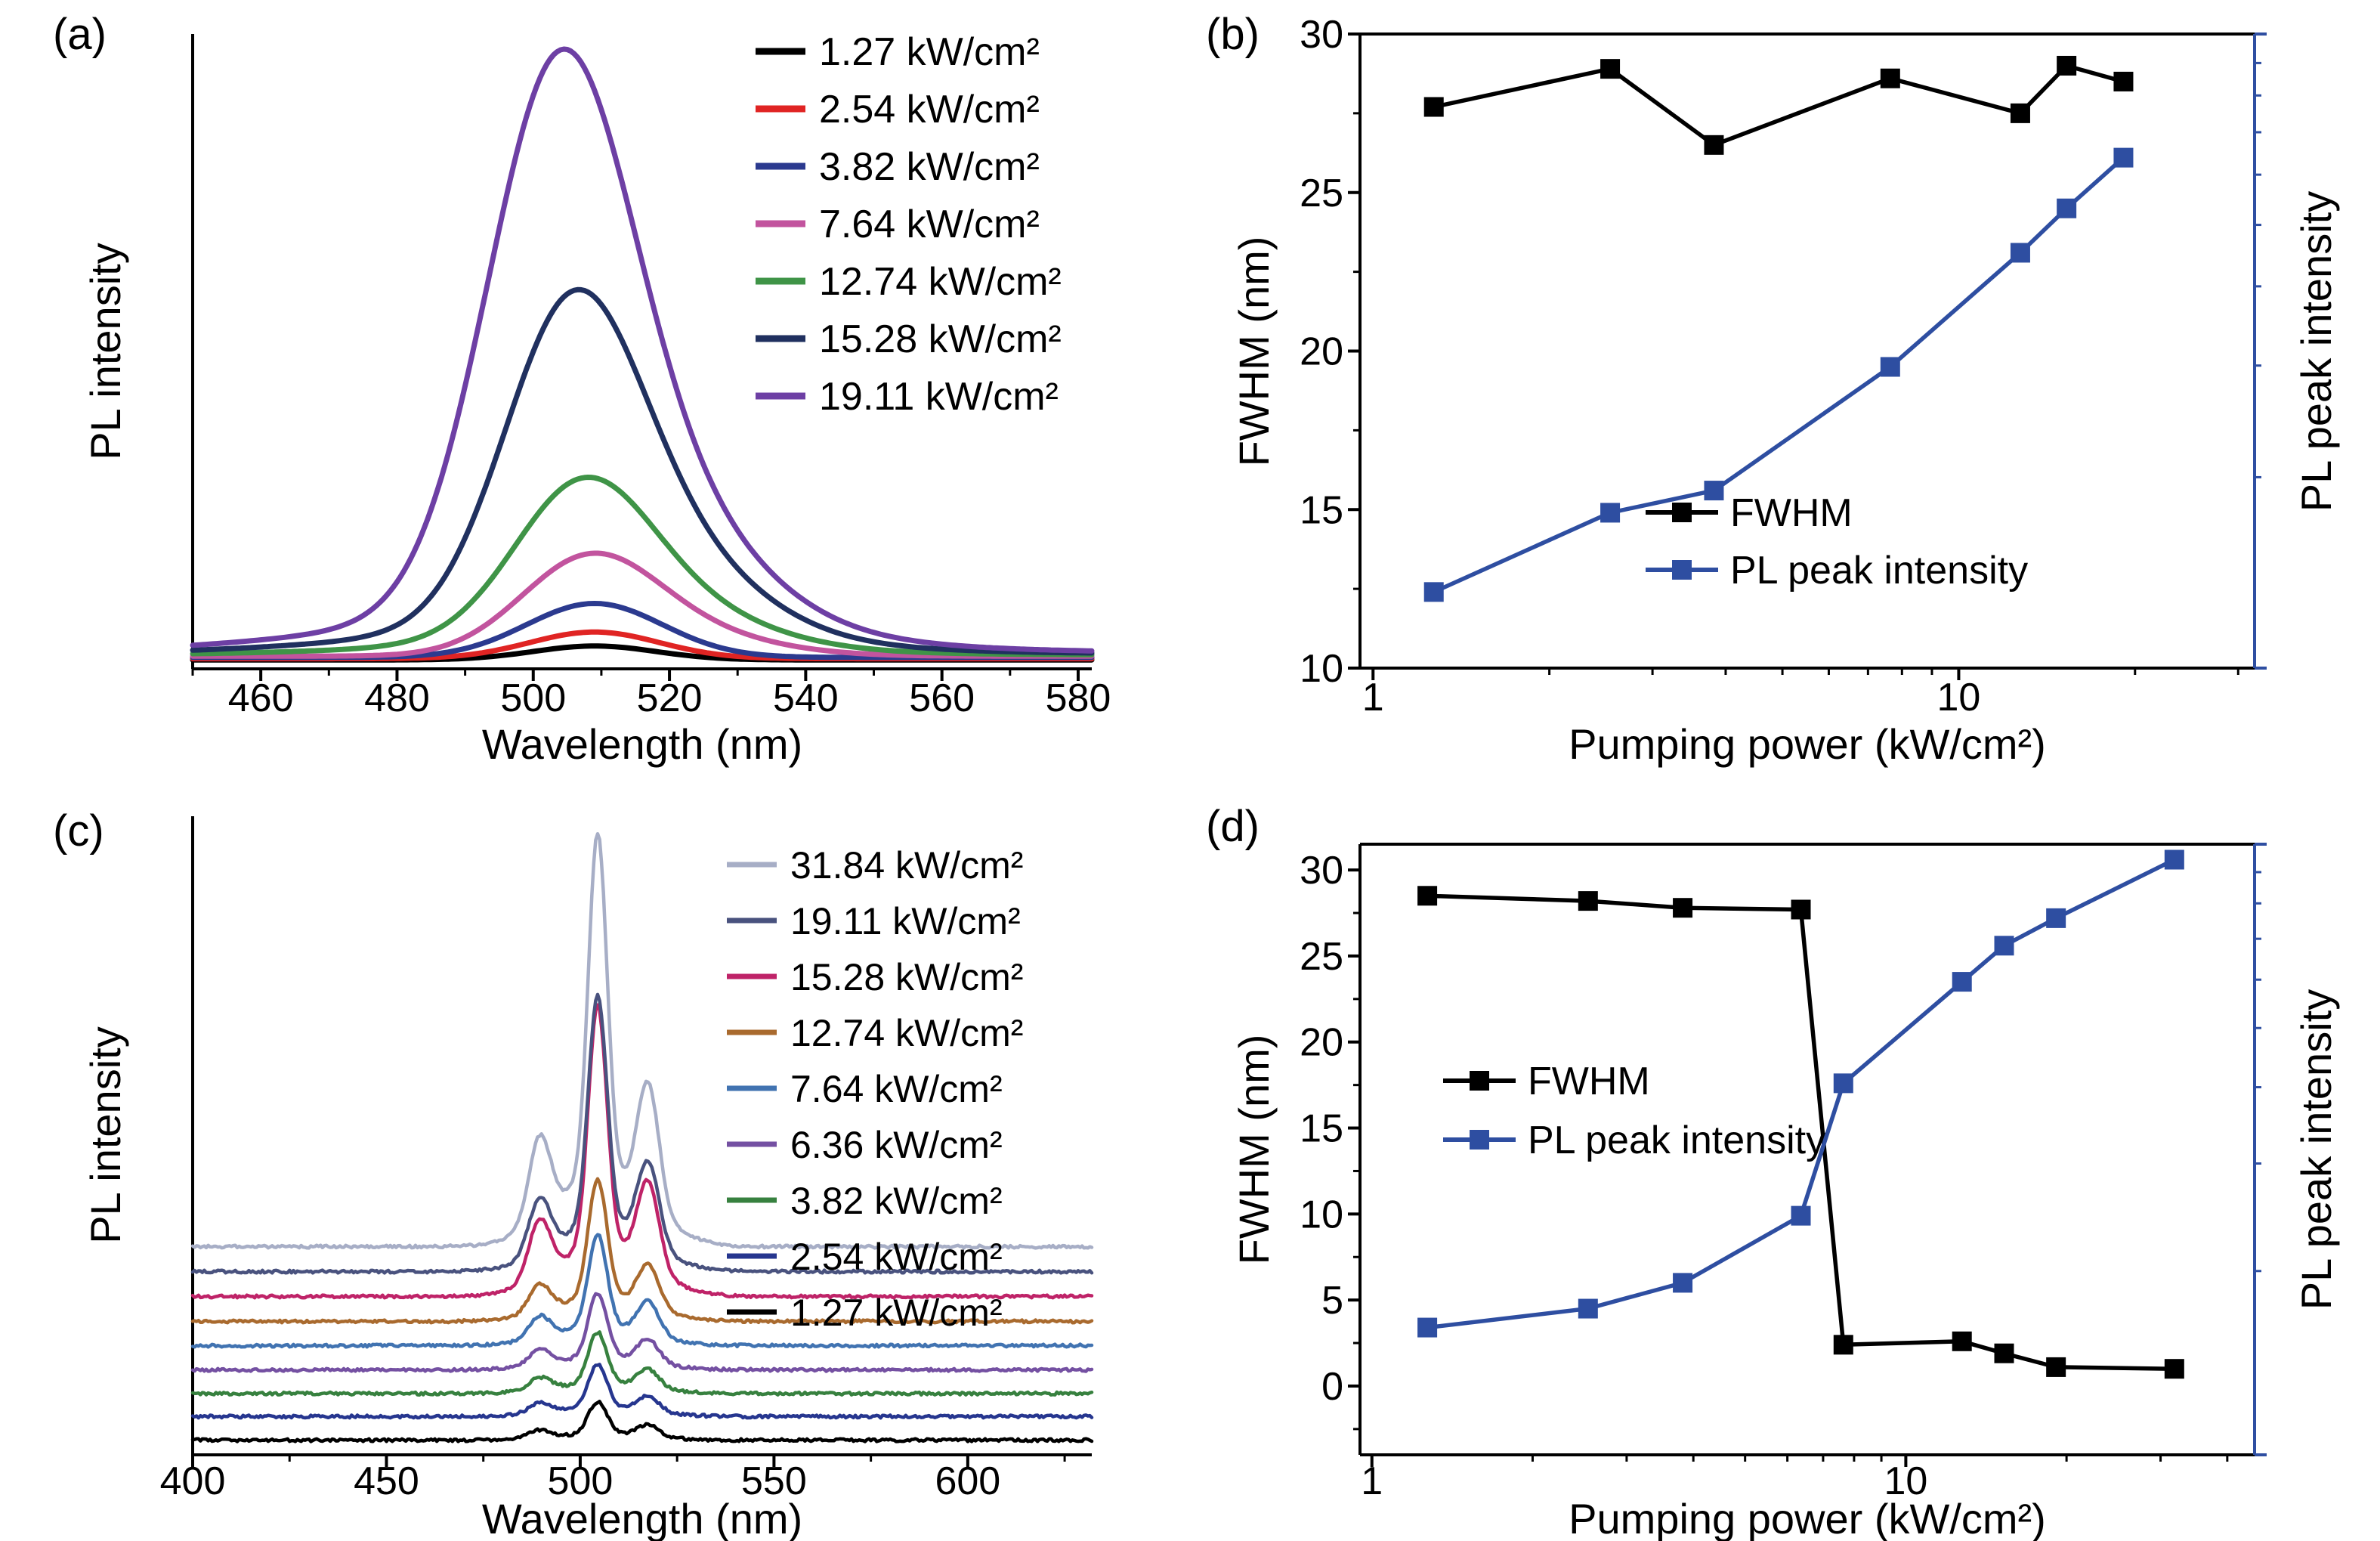 Image resolution: width=2380 pixels, height=1541 pixels. What do you see at coordinates (78, 831) in the screenshot?
I see `panel-c-letter: (c)` at bounding box center [78, 831].